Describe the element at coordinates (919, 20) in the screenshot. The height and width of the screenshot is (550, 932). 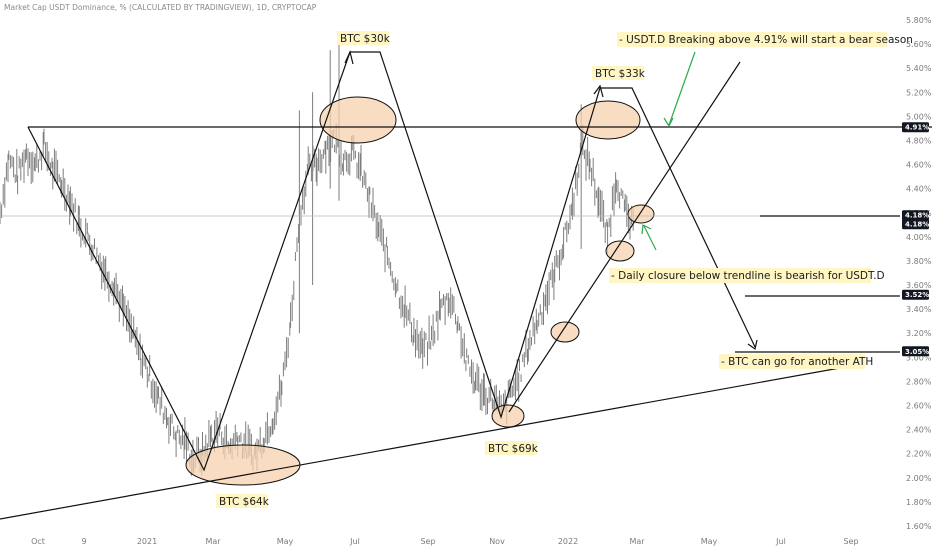
I see `price-tick-label: 5.80%` at that location.